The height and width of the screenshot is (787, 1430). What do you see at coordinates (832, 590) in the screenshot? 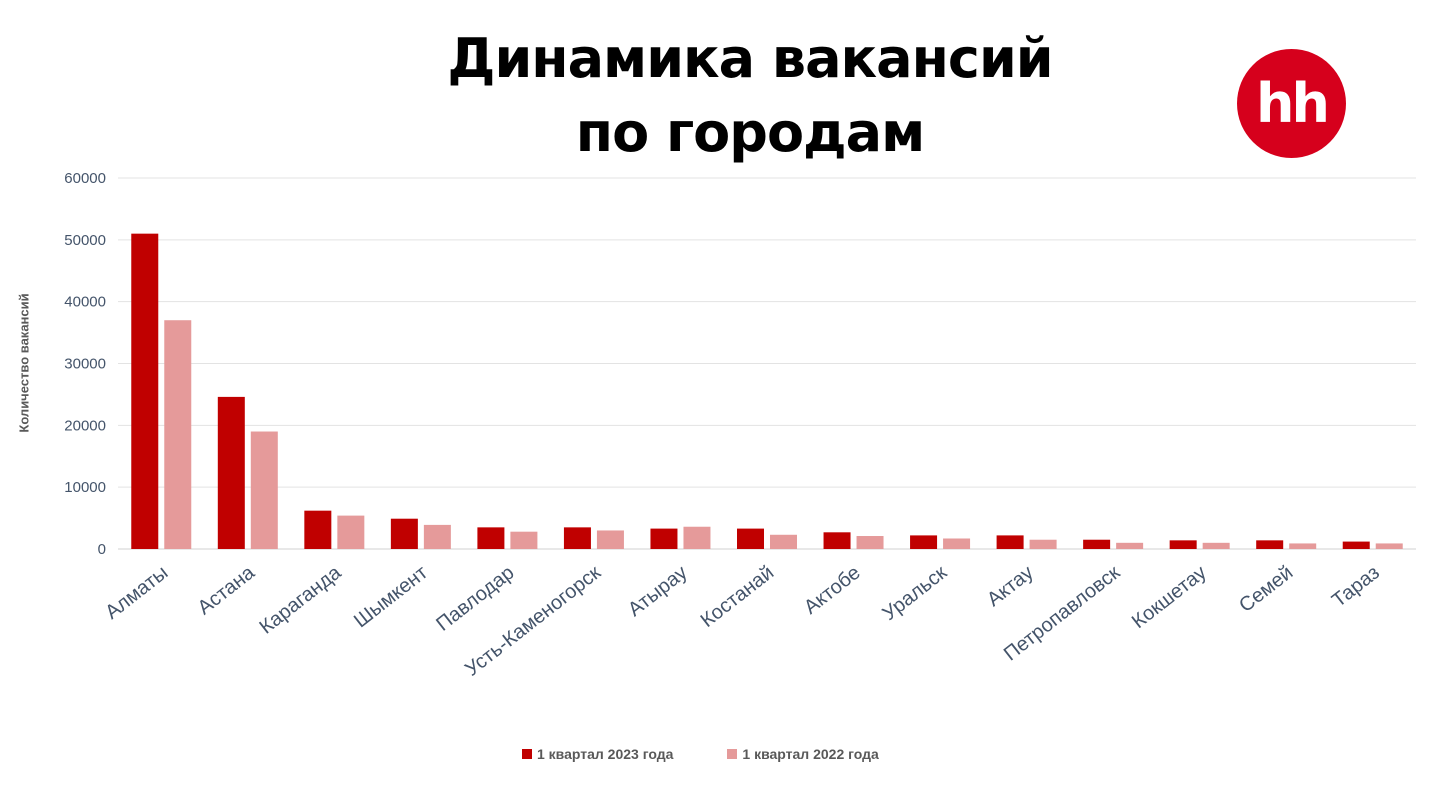
I see `x-tick-label: Актобе` at bounding box center [832, 590].